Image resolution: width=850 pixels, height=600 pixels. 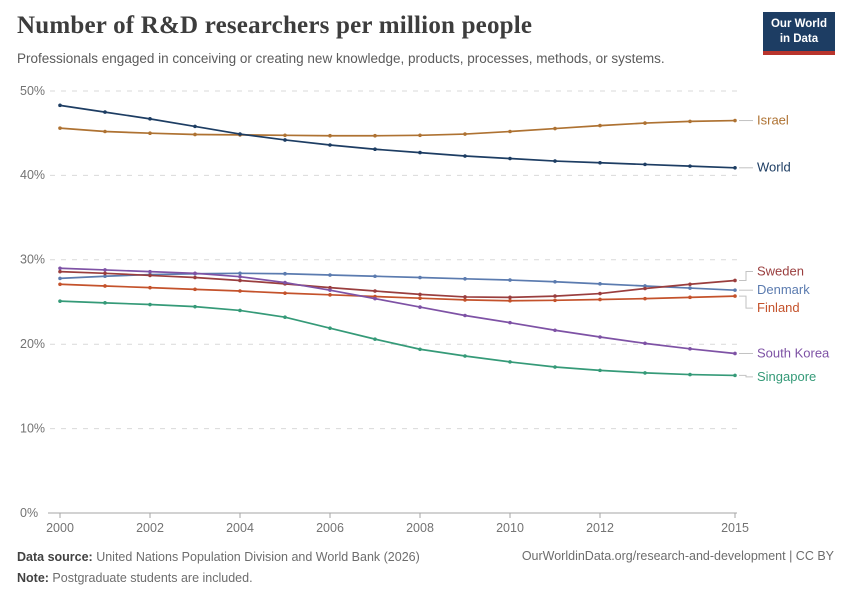 What do you see at coordinates (195, 273) in the screenshot?
I see `data-point-south-korea-2003` at bounding box center [195, 273].